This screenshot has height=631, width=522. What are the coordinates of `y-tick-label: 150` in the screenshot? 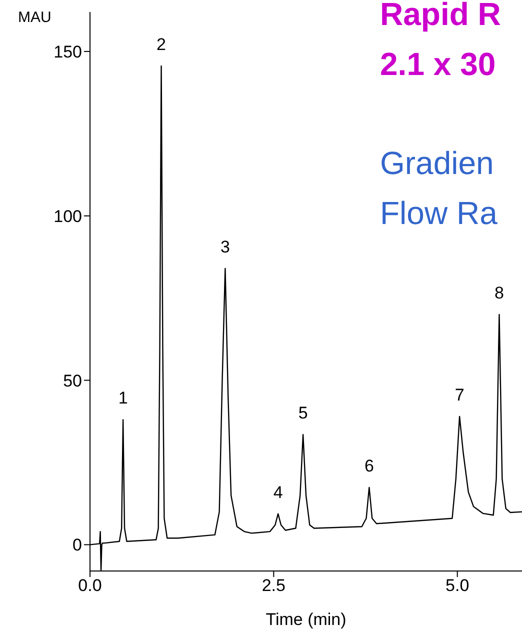 It's located at (68, 52).